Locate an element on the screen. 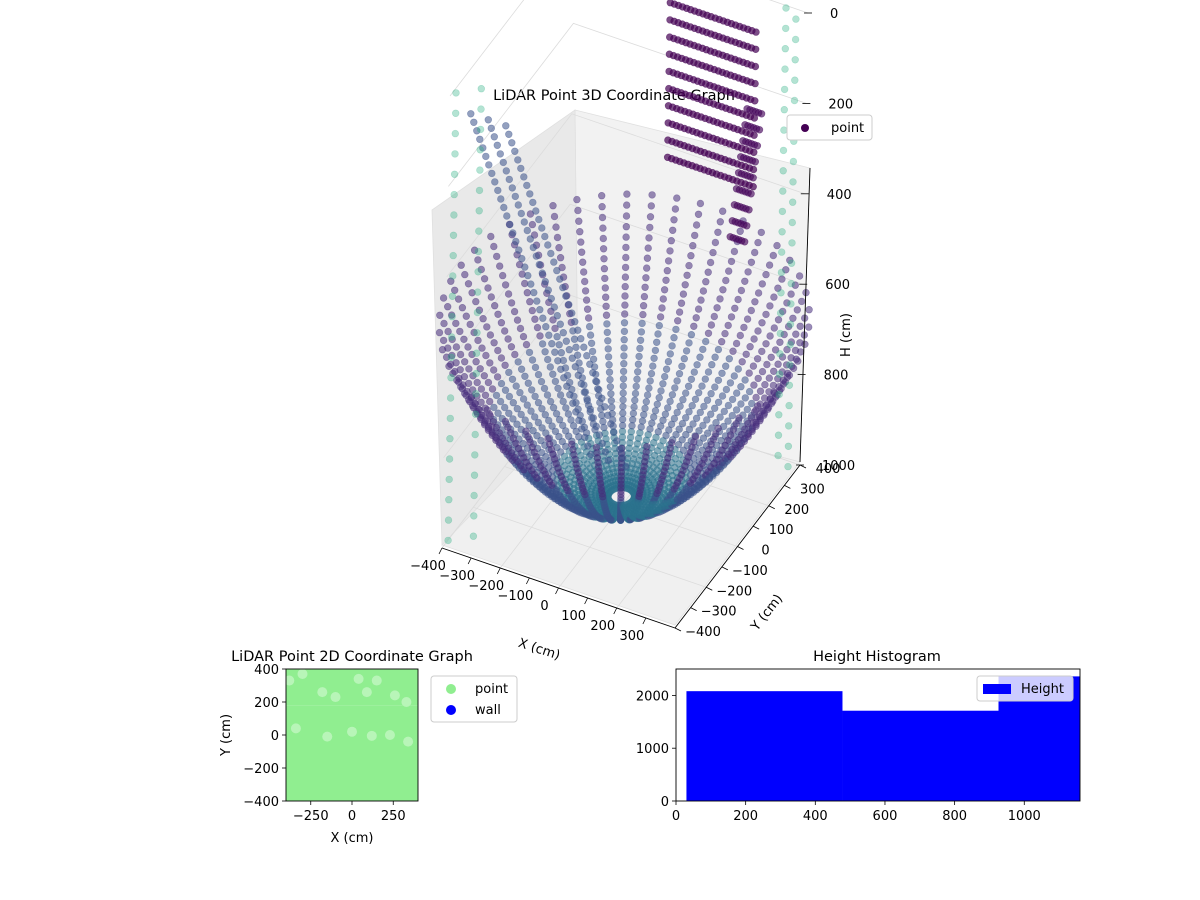 The image size is (1200, 900). x-tick-label-2d: 0 is located at coordinates (352, 816).